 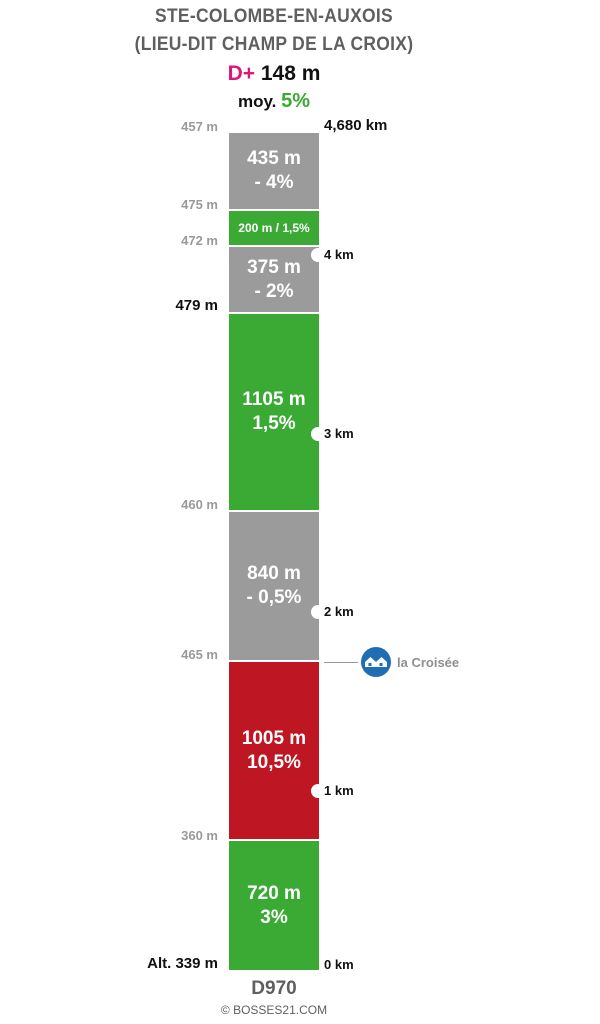 I want to click on km-label: 3 km, so click(x=339, y=433).